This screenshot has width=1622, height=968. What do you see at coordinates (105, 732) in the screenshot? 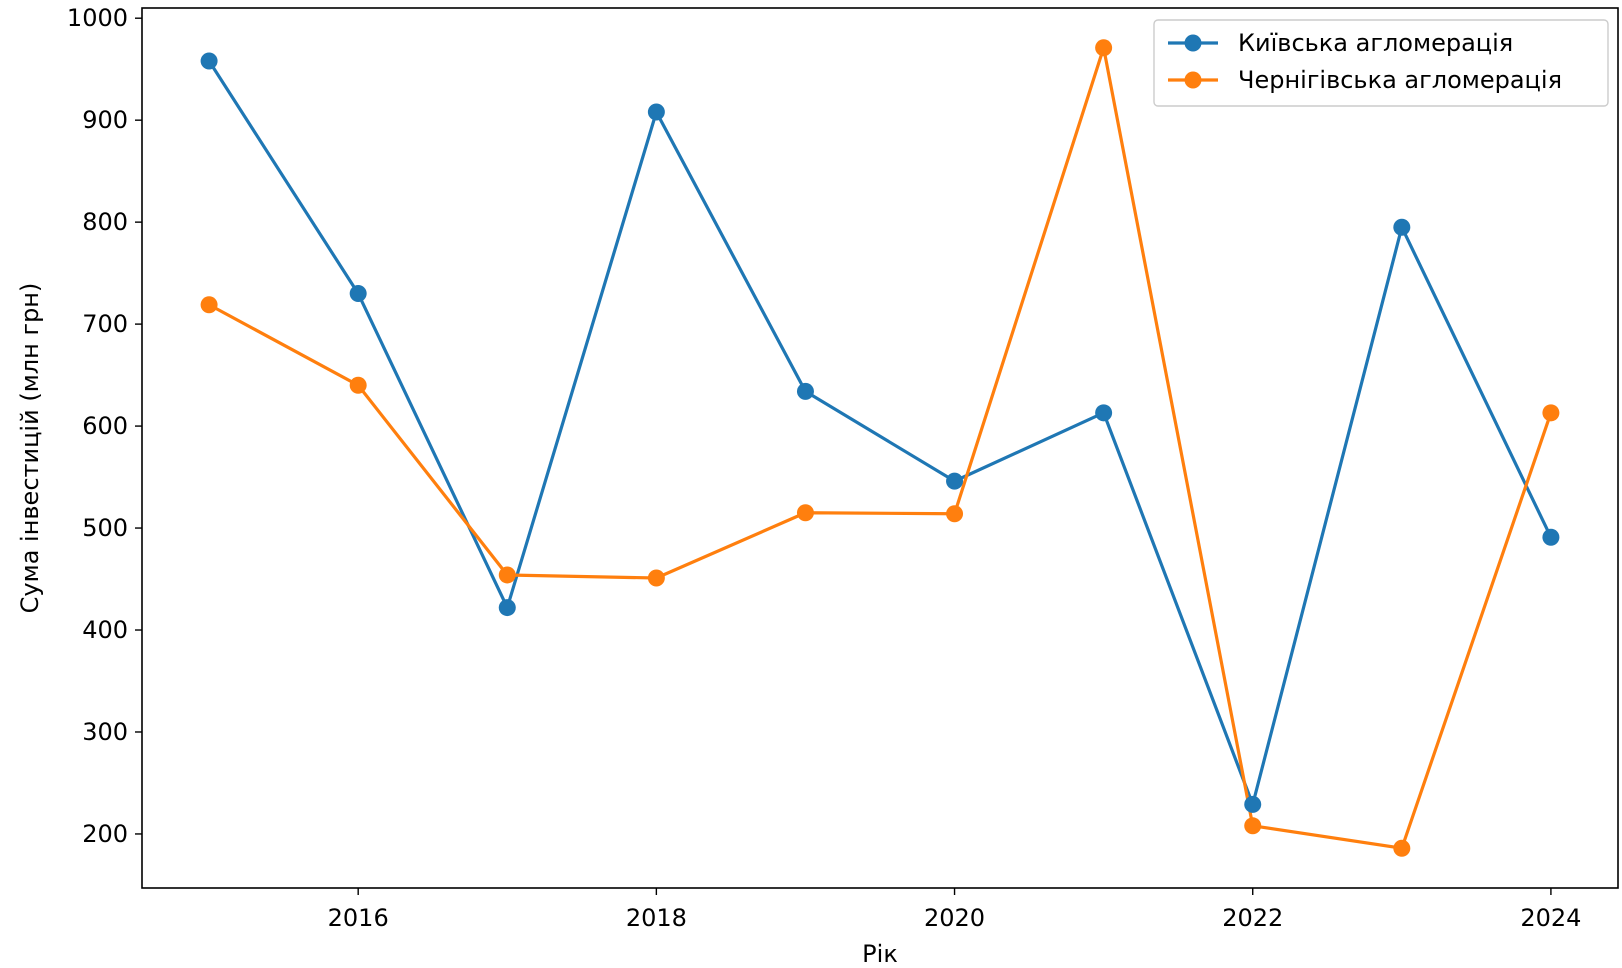
I see `y-tick-label: 300` at bounding box center [105, 732].